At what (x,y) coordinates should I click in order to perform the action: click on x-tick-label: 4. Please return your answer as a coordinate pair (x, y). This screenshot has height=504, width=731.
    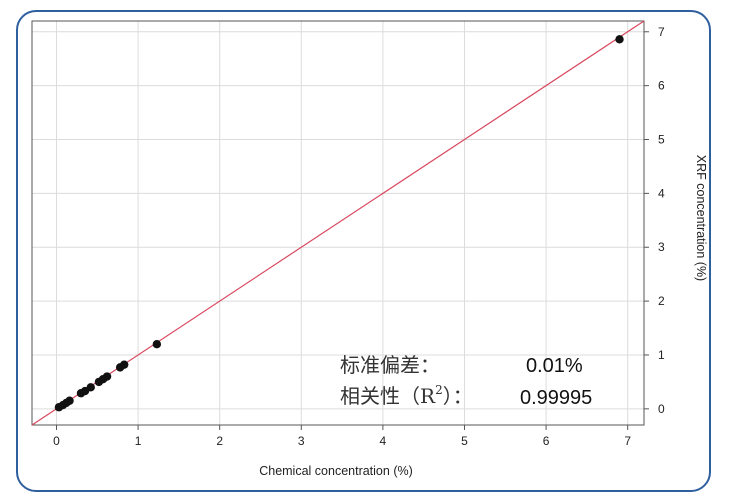
    Looking at the image, I should click on (383, 441).